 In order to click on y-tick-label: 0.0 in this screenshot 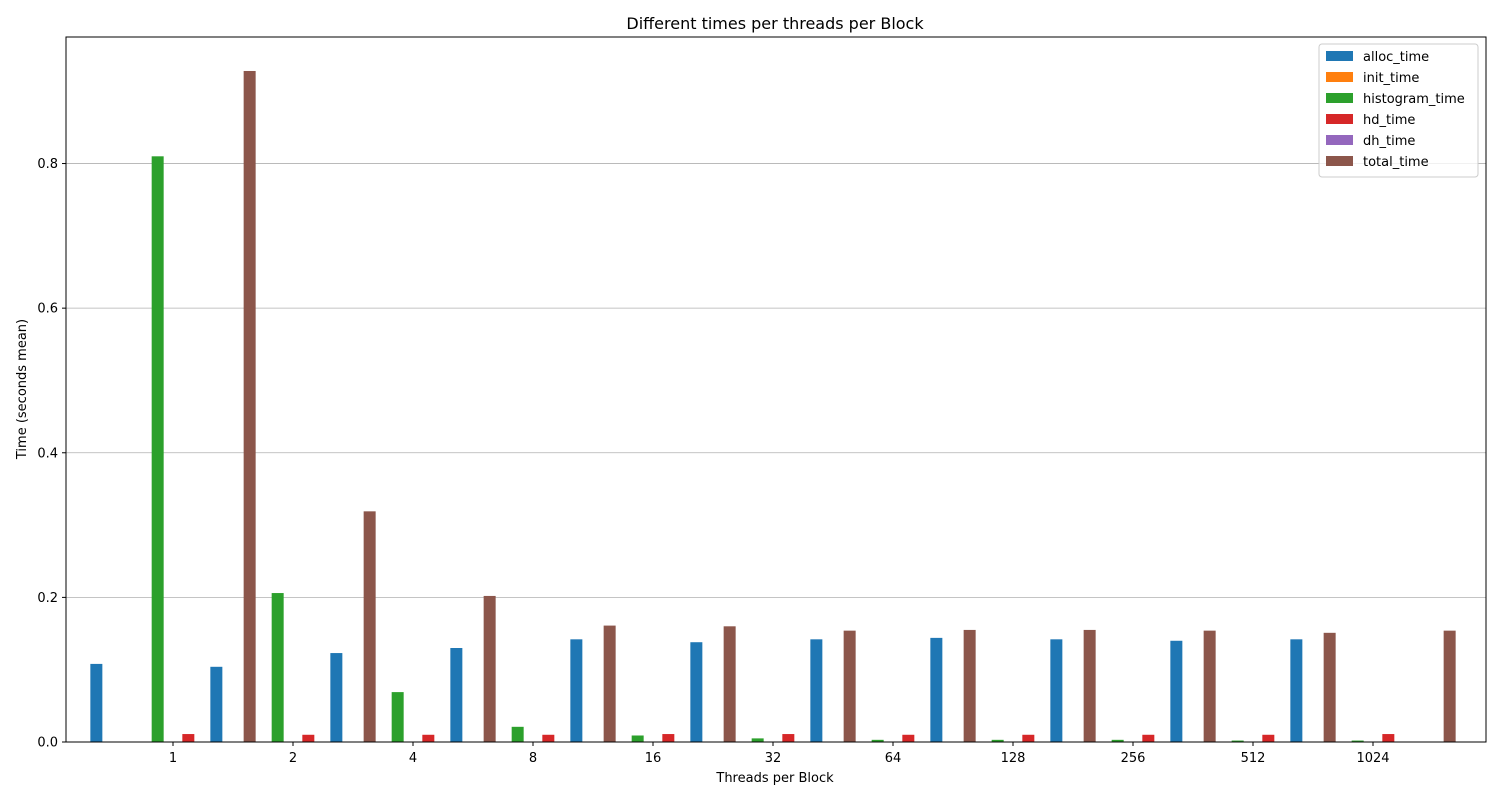, I will do `click(47, 743)`.